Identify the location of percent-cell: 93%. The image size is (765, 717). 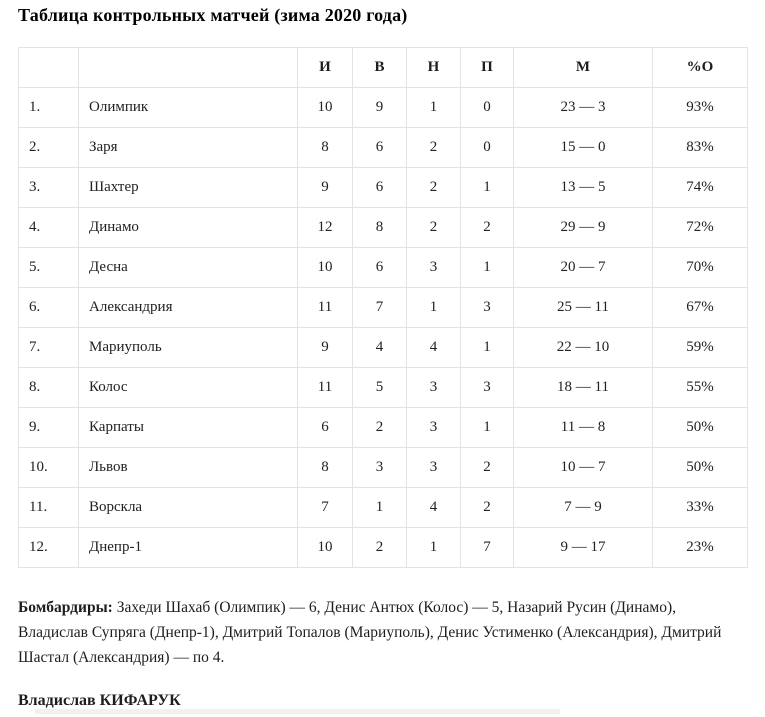
(700, 107).